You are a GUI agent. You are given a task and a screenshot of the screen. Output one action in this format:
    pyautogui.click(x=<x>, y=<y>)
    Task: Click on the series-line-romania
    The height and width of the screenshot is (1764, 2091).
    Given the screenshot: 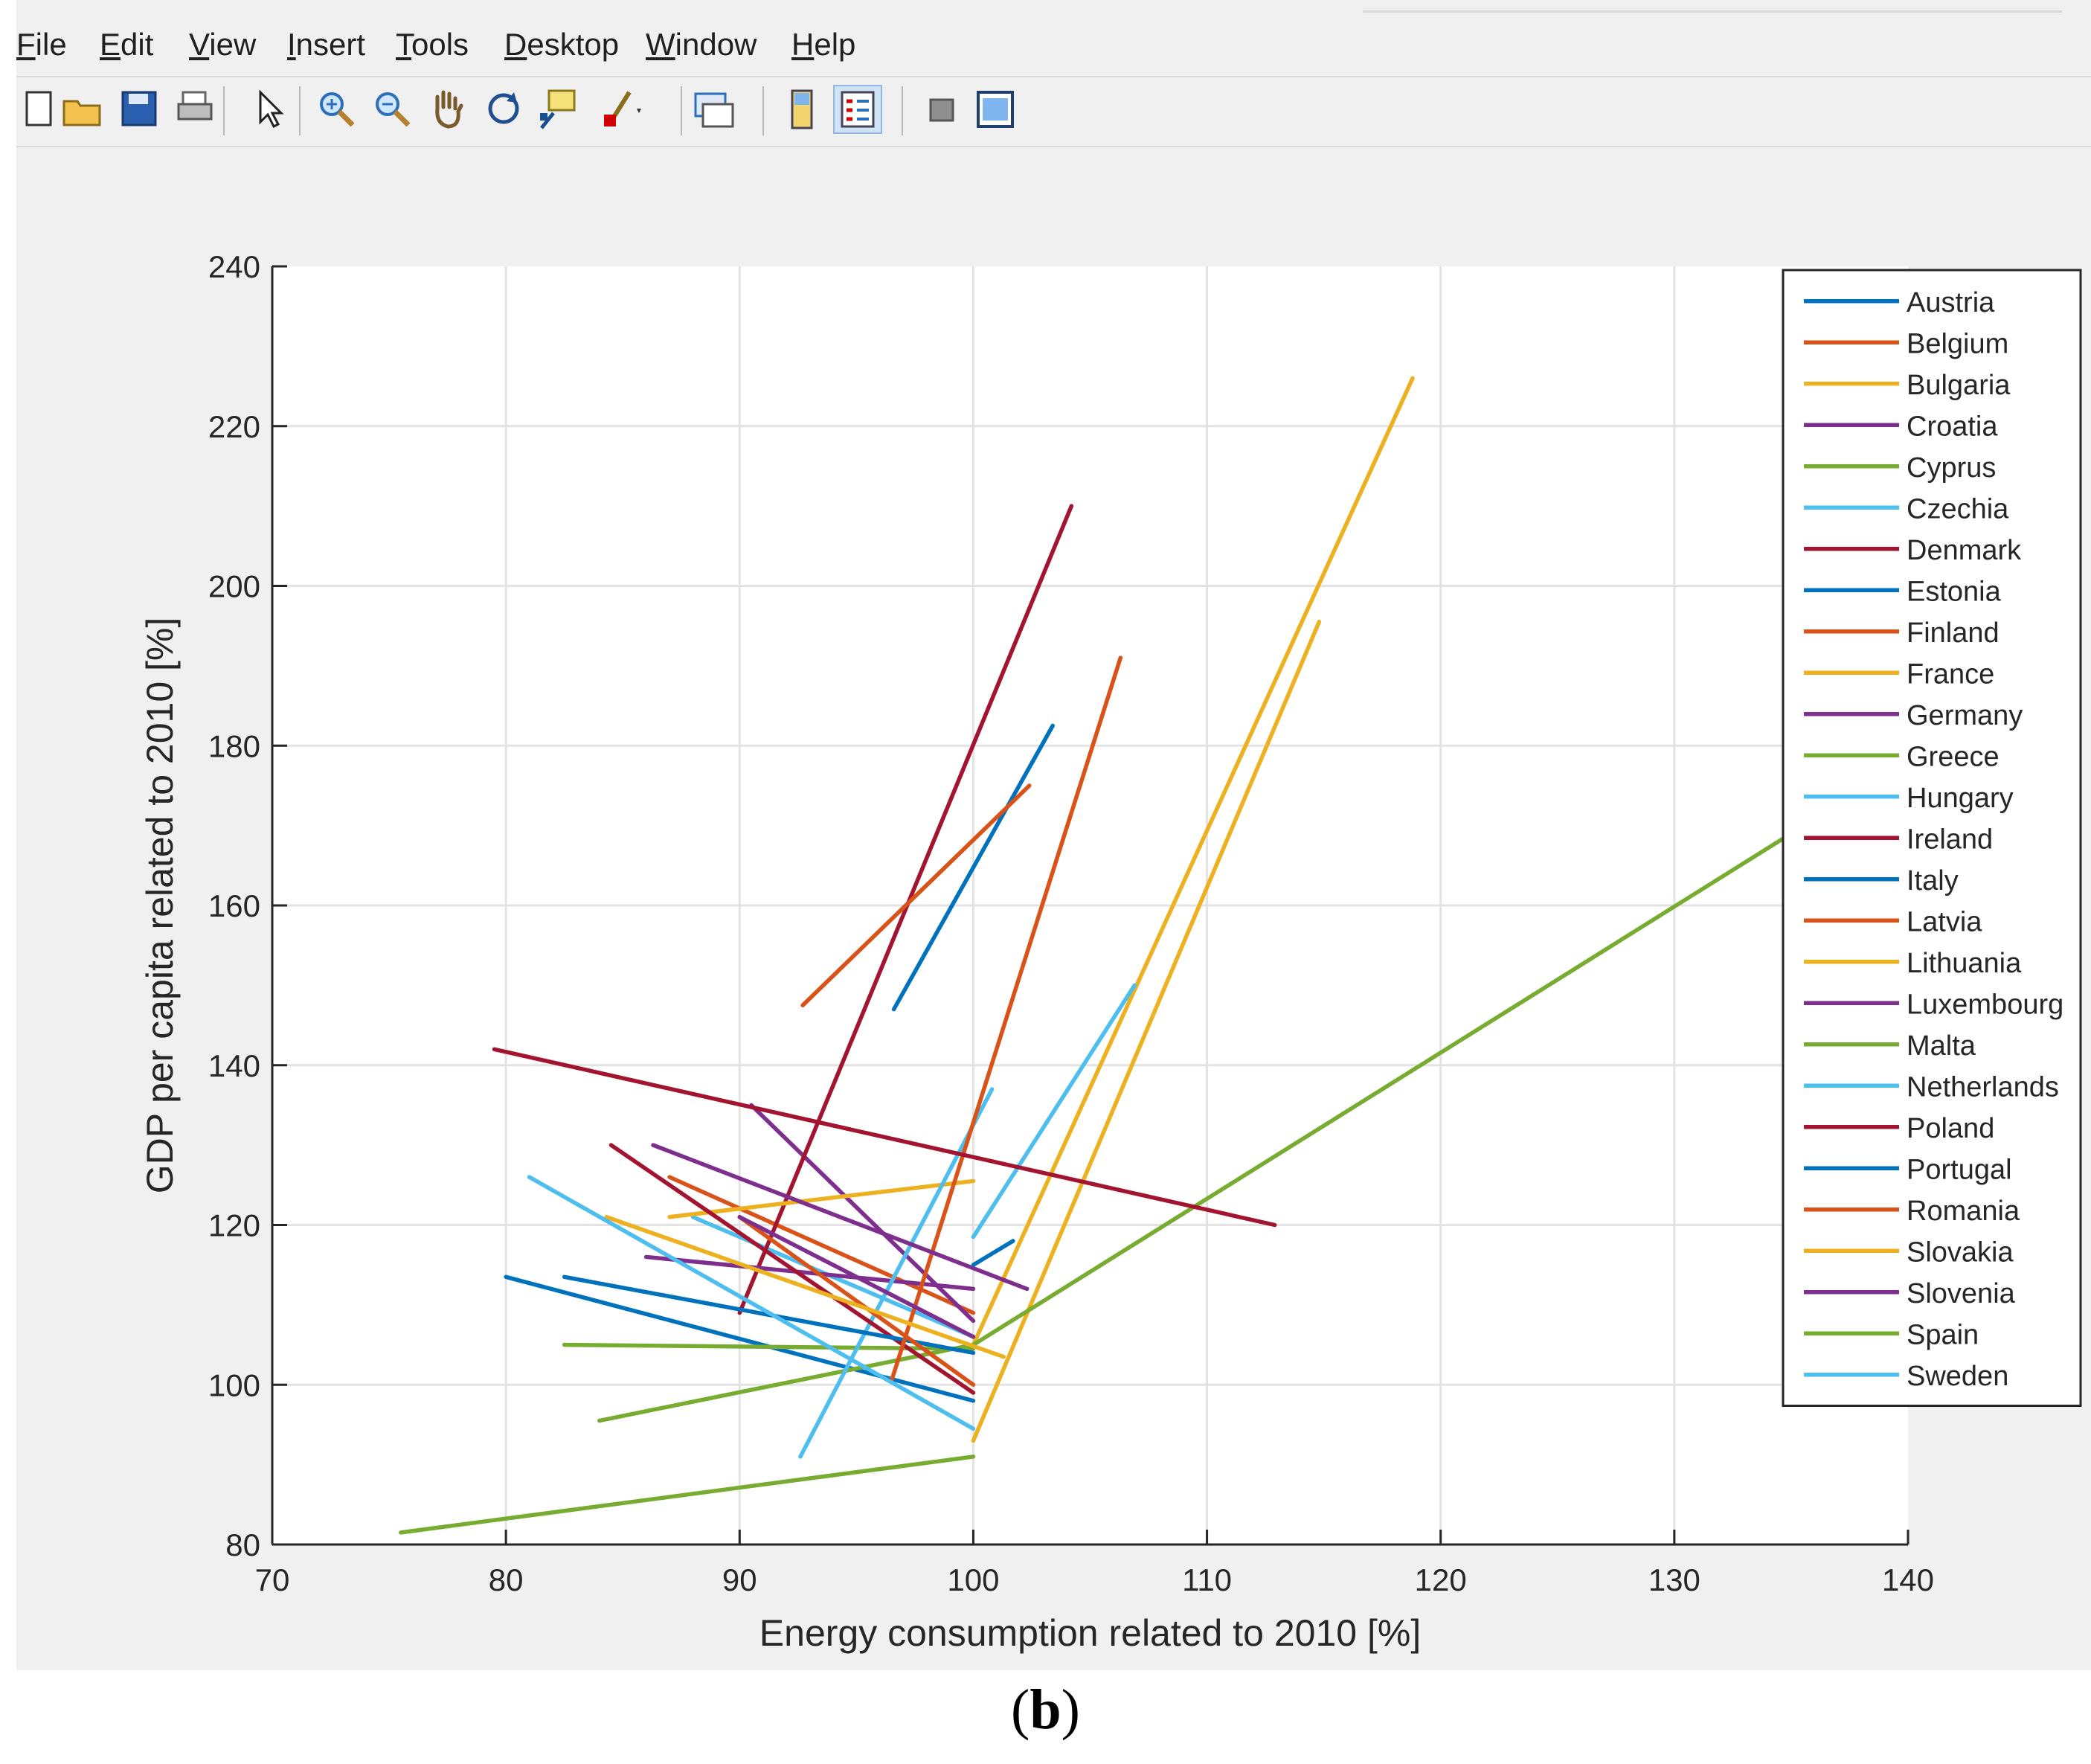 What is the action you would take?
    pyautogui.click(x=856, y=1301)
    